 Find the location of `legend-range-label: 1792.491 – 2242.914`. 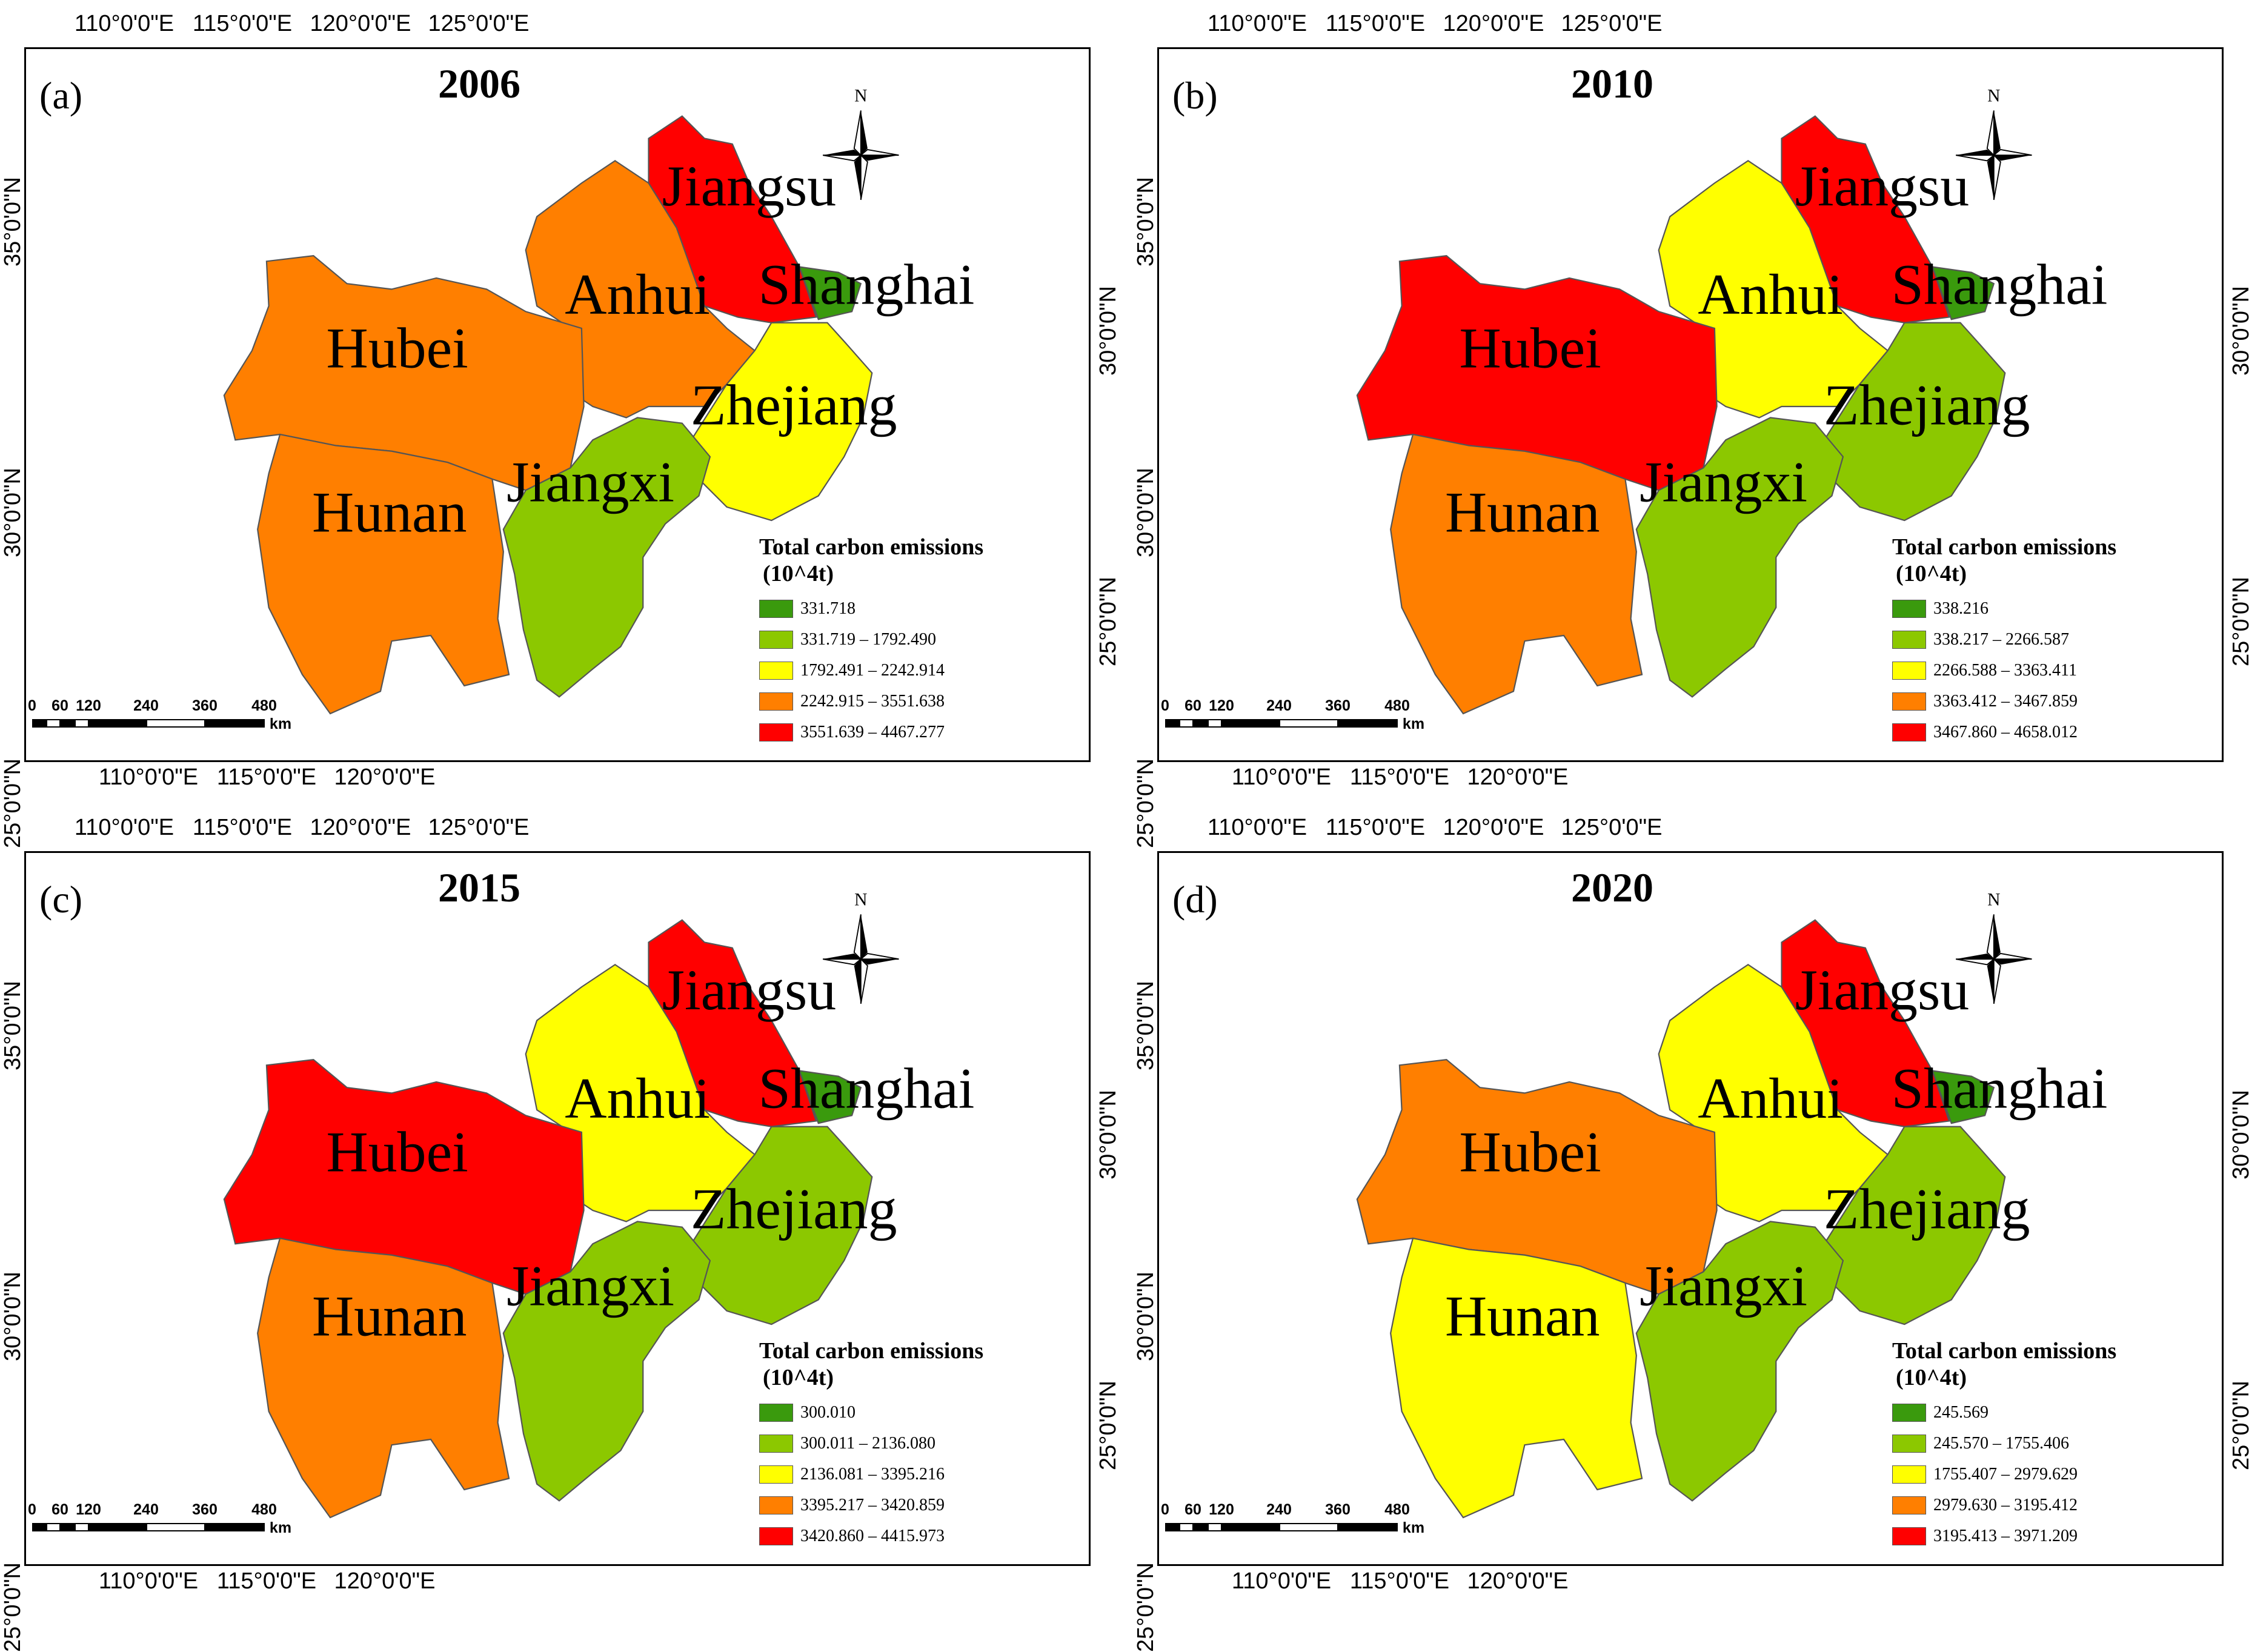

legend-range-label: 1792.491 – 2242.914 is located at coordinates (872, 670).